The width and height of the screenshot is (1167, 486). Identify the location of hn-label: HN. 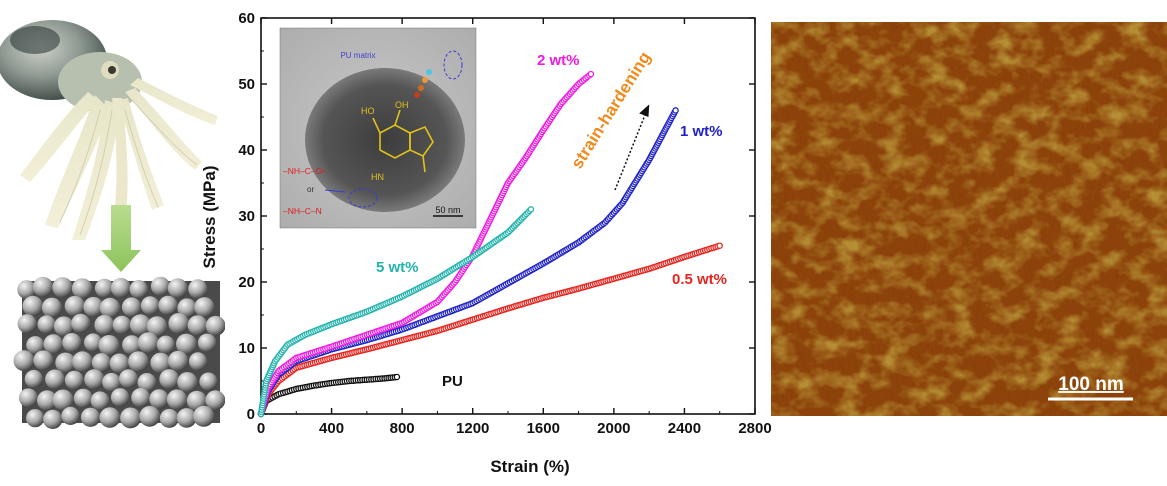
(377, 177).